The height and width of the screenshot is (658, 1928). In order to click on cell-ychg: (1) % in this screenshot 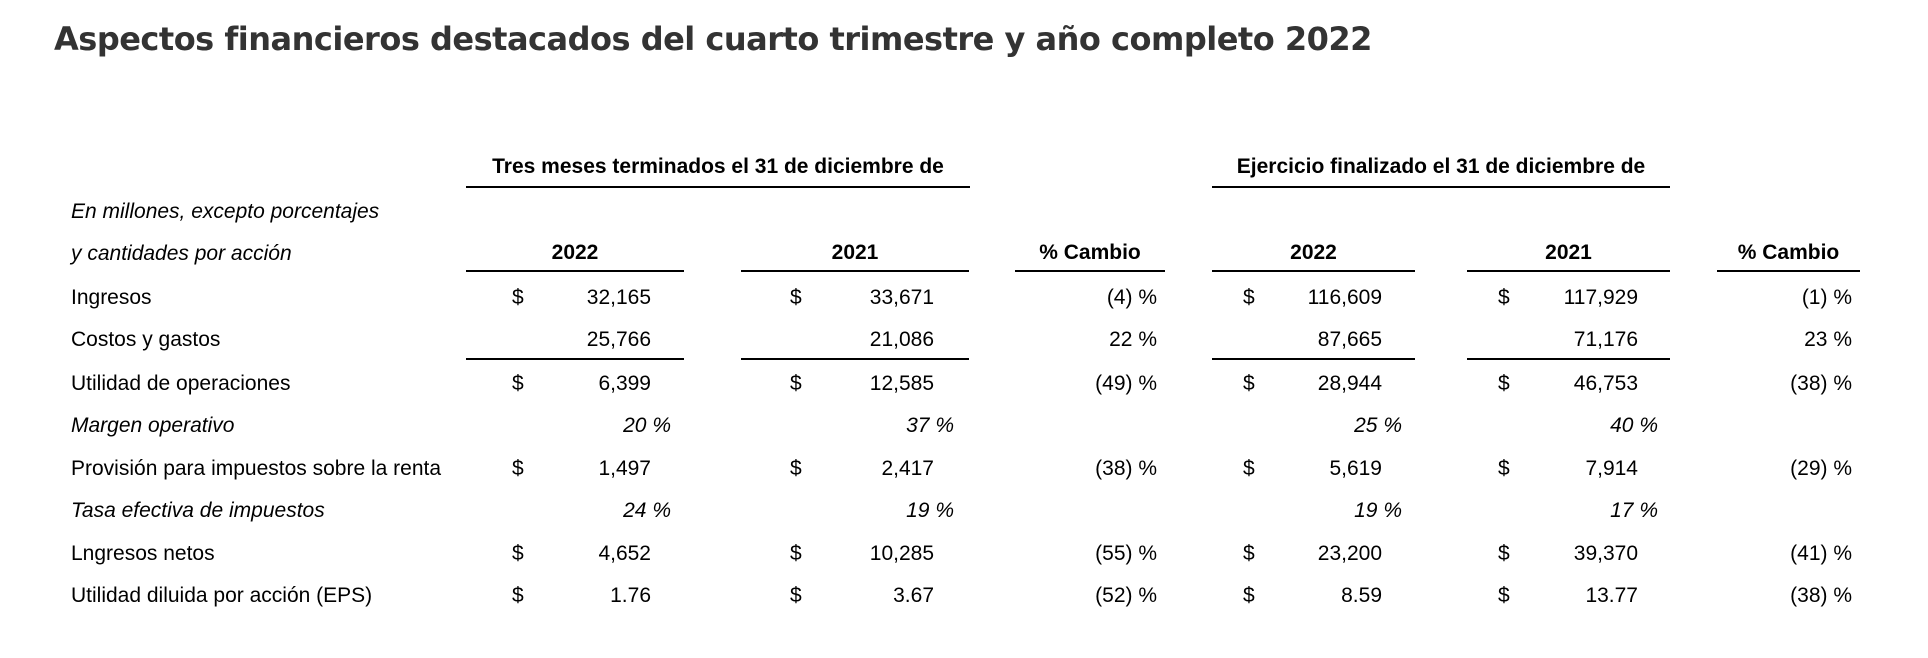, I will do `click(1826, 297)`.